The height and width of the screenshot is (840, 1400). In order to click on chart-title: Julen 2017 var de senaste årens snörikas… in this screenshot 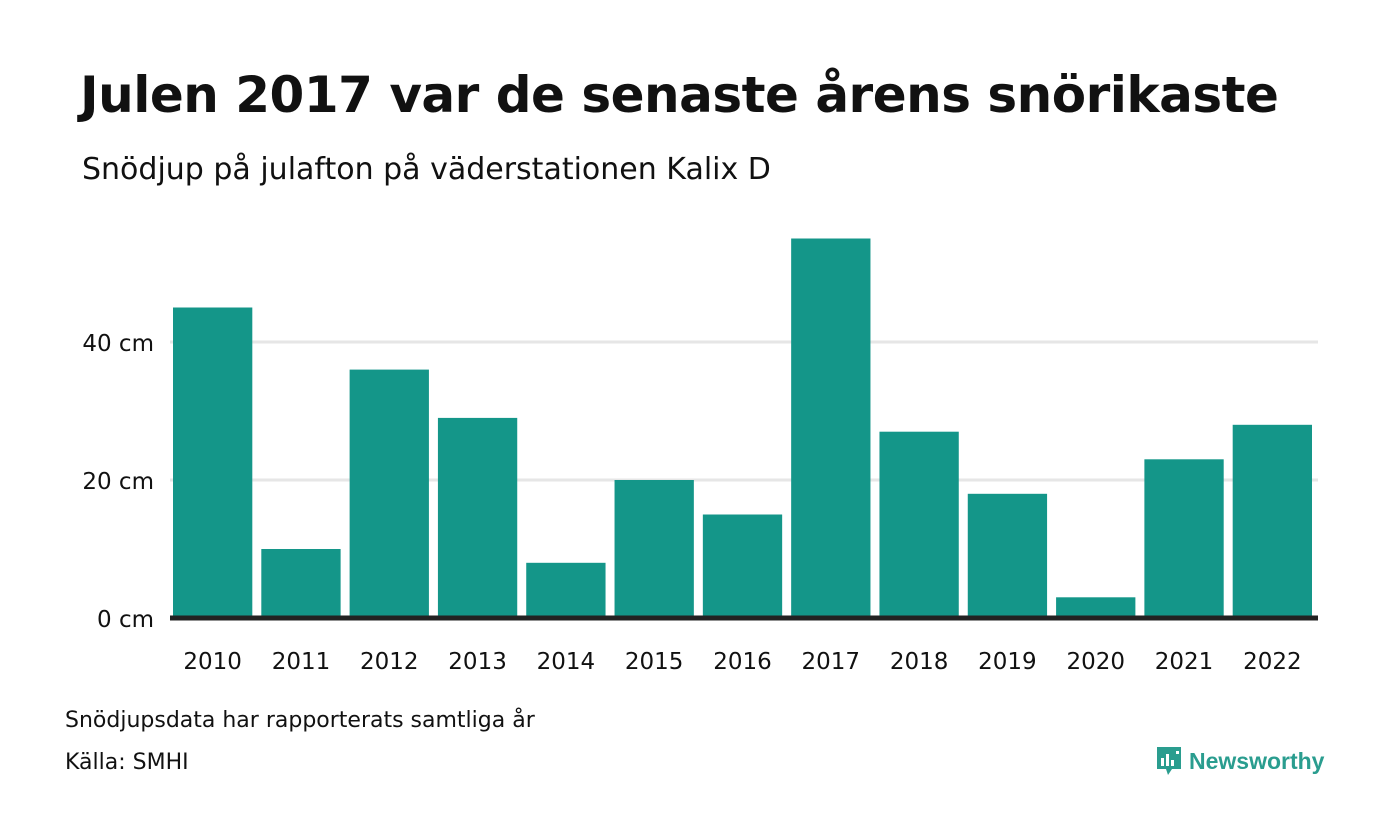, I will do `click(679, 95)`.